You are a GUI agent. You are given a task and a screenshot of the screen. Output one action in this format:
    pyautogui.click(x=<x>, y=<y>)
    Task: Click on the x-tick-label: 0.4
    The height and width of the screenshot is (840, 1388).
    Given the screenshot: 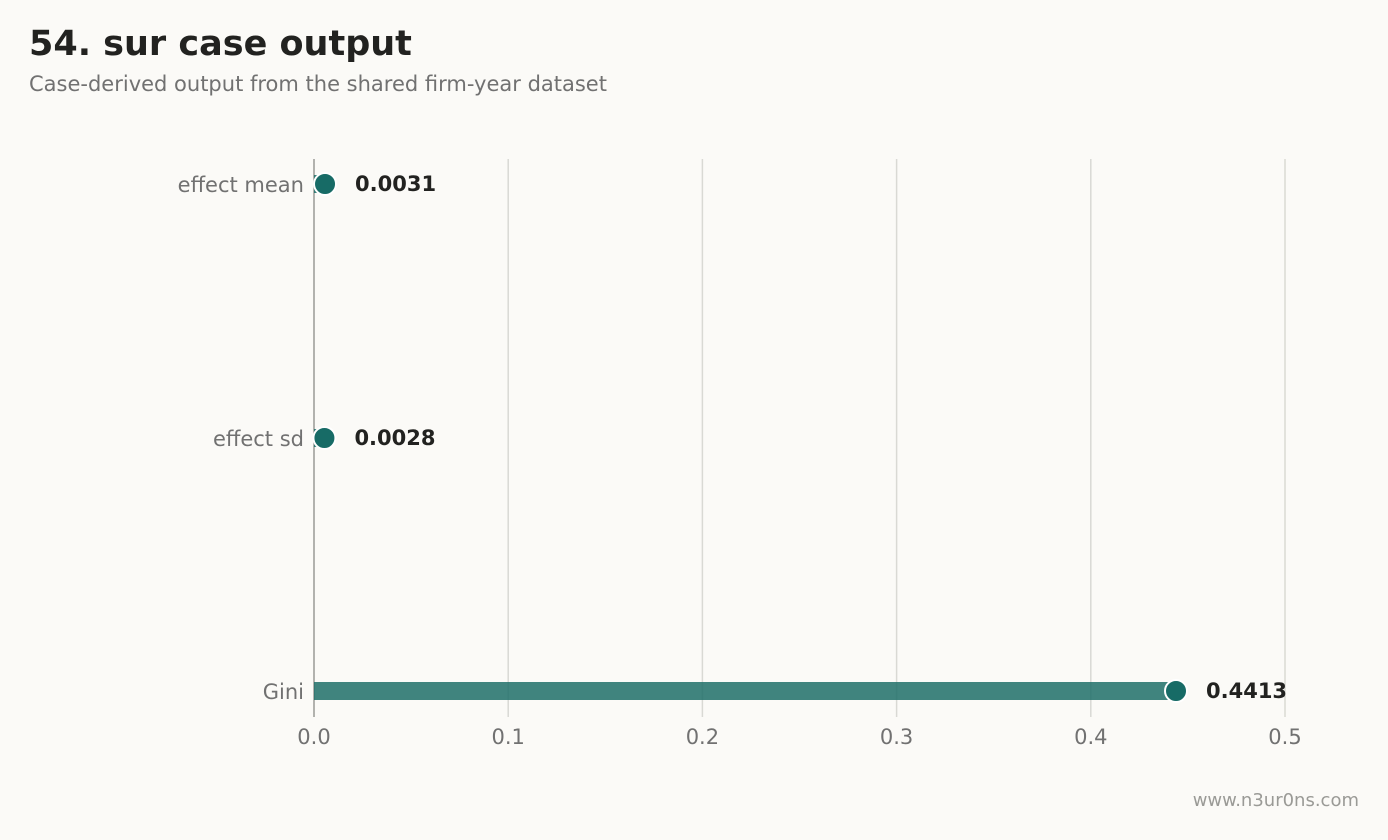 What is the action you would take?
    pyautogui.click(x=1090, y=737)
    